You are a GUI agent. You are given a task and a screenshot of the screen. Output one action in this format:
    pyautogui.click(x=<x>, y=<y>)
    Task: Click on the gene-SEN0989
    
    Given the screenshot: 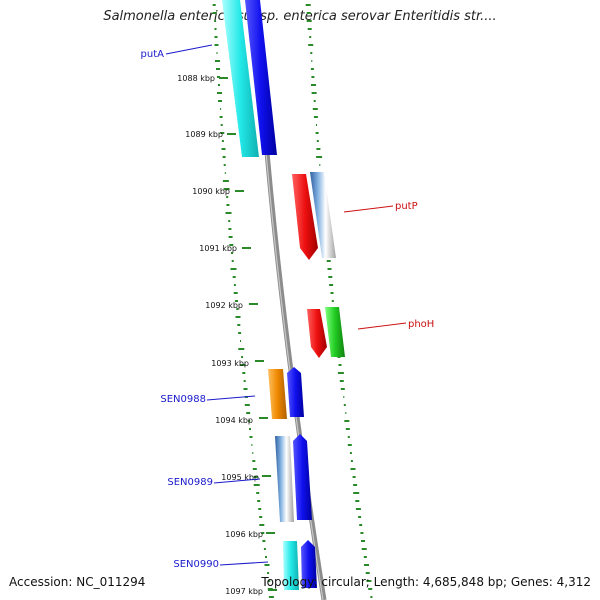 What is the action you would take?
    pyautogui.click(x=293, y=478)
    